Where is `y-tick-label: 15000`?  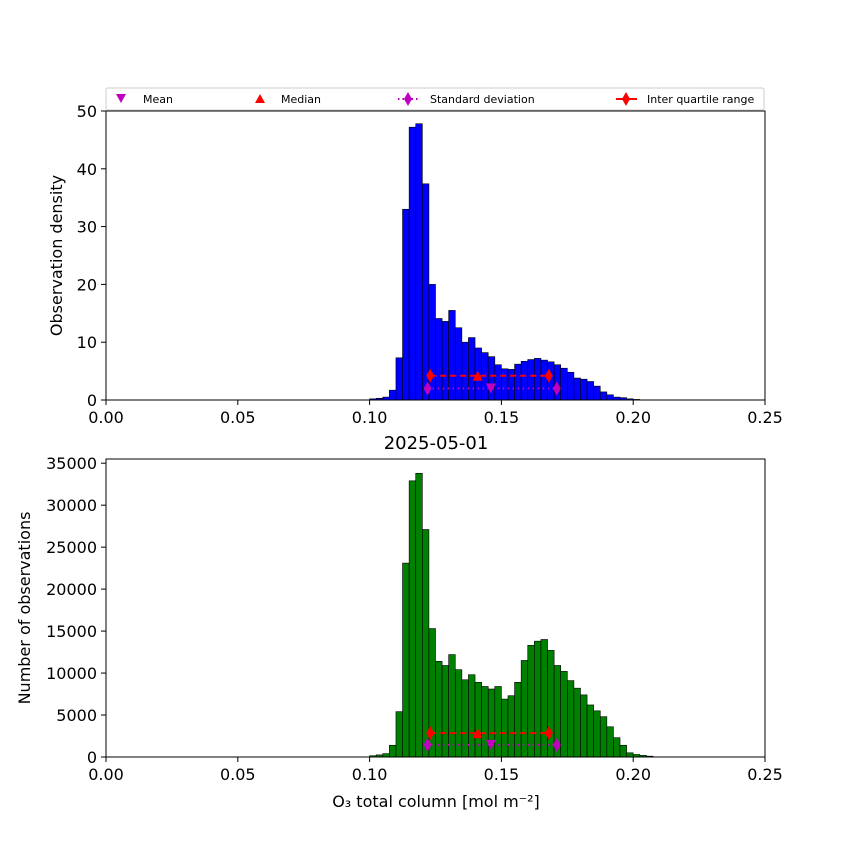 y-tick-label: 15000 is located at coordinates (71, 631).